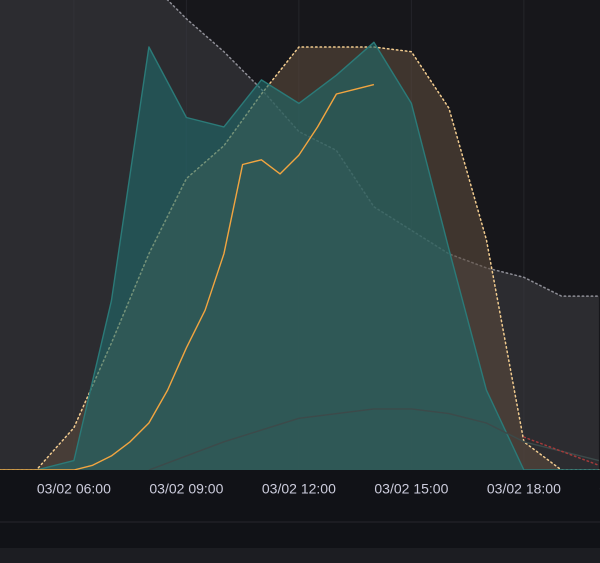  I want to click on x-tick-label: 03/02 09:00, so click(186, 489).